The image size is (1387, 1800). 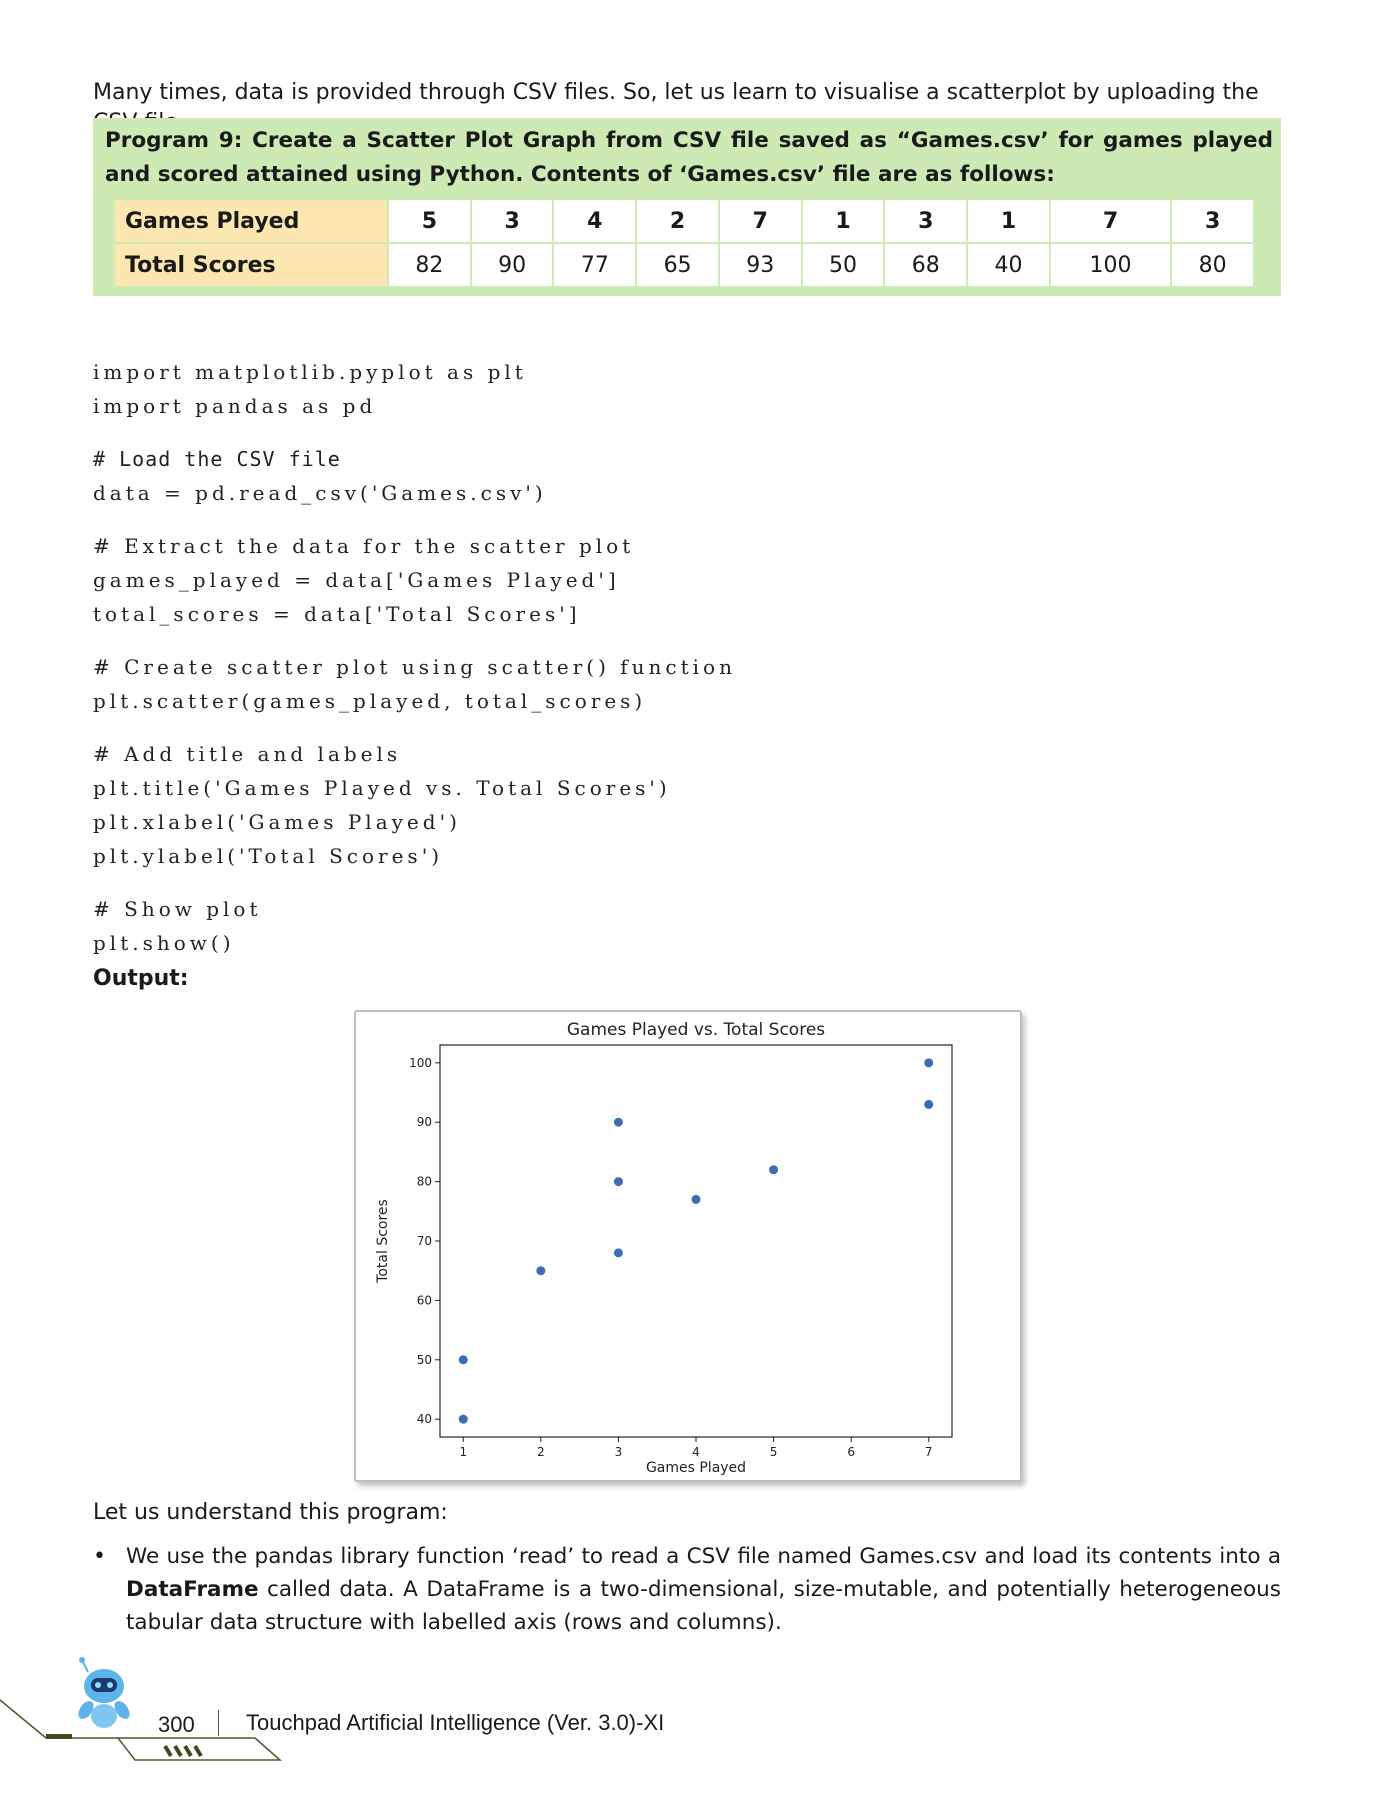 What do you see at coordinates (760, 265) in the screenshot?
I see `table-cell: 93` at bounding box center [760, 265].